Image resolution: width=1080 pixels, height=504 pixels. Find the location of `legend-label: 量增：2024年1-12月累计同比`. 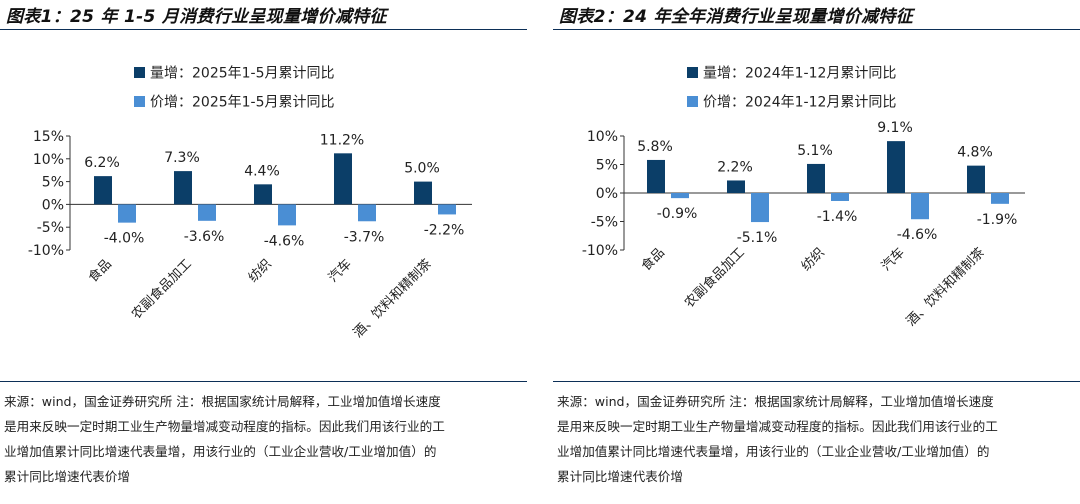

legend-label: 量增：2024年1-12月累计同比 is located at coordinates (799, 74).